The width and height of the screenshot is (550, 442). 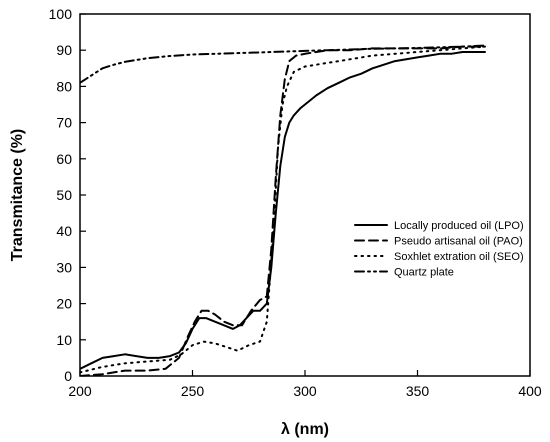 What do you see at coordinates (64, 304) in the screenshot?
I see `y-tick-label: 20` at bounding box center [64, 304].